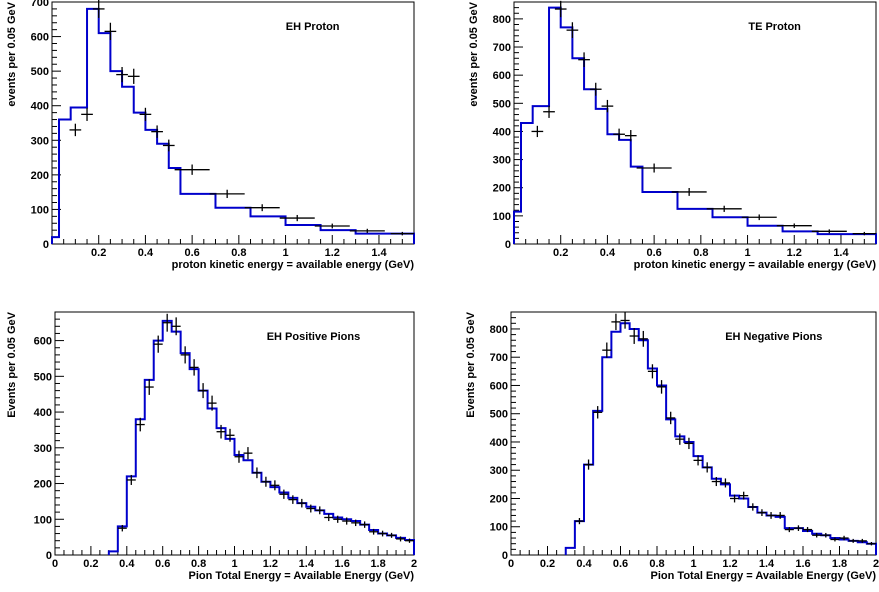  What do you see at coordinates (802, 564) in the screenshot?
I see `x-tick-label: 1.6` at bounding box center [802, 564].